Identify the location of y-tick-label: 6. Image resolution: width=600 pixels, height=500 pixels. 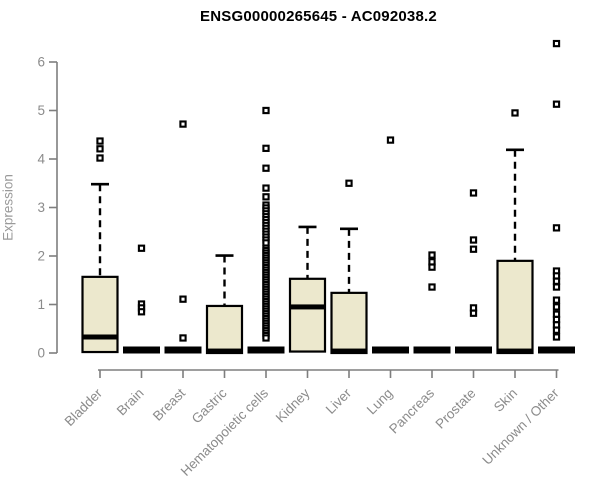
(41, 62).